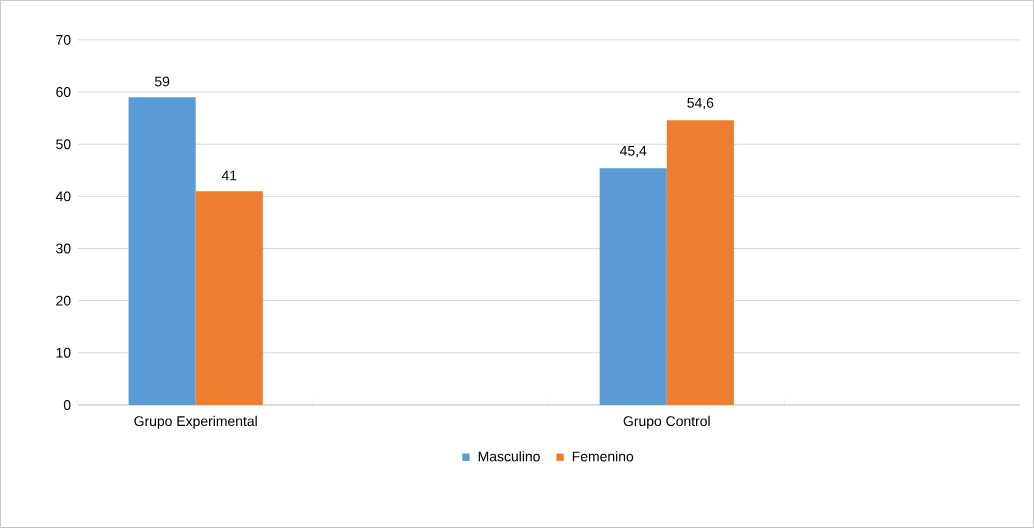  What do you see at coordinates (63, 196) in the screenshot?
I see `y-tick-label: 40` at bounding box center [63, 196].